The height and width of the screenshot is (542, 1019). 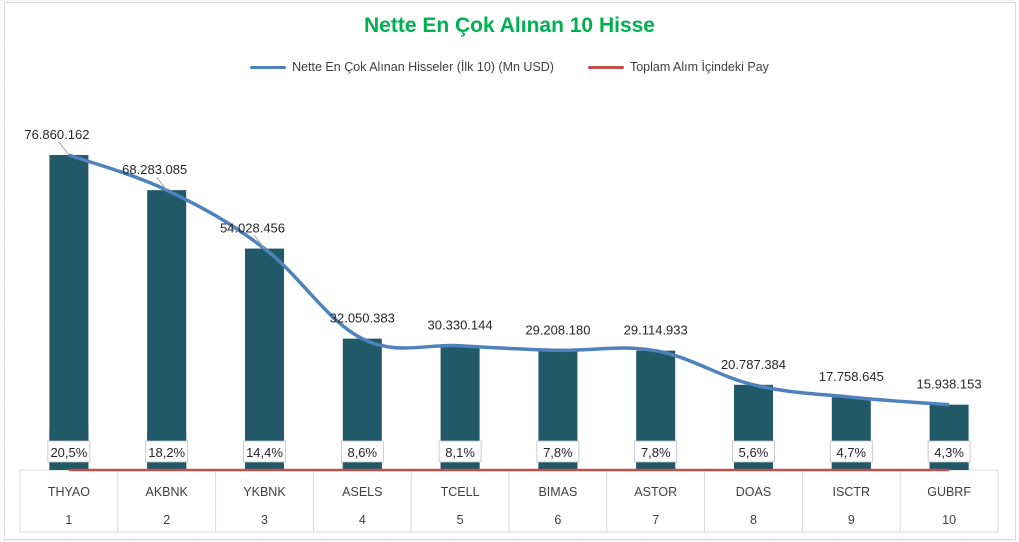 I want to click on rank-tick-label: 8, so click(x=753, y=520).